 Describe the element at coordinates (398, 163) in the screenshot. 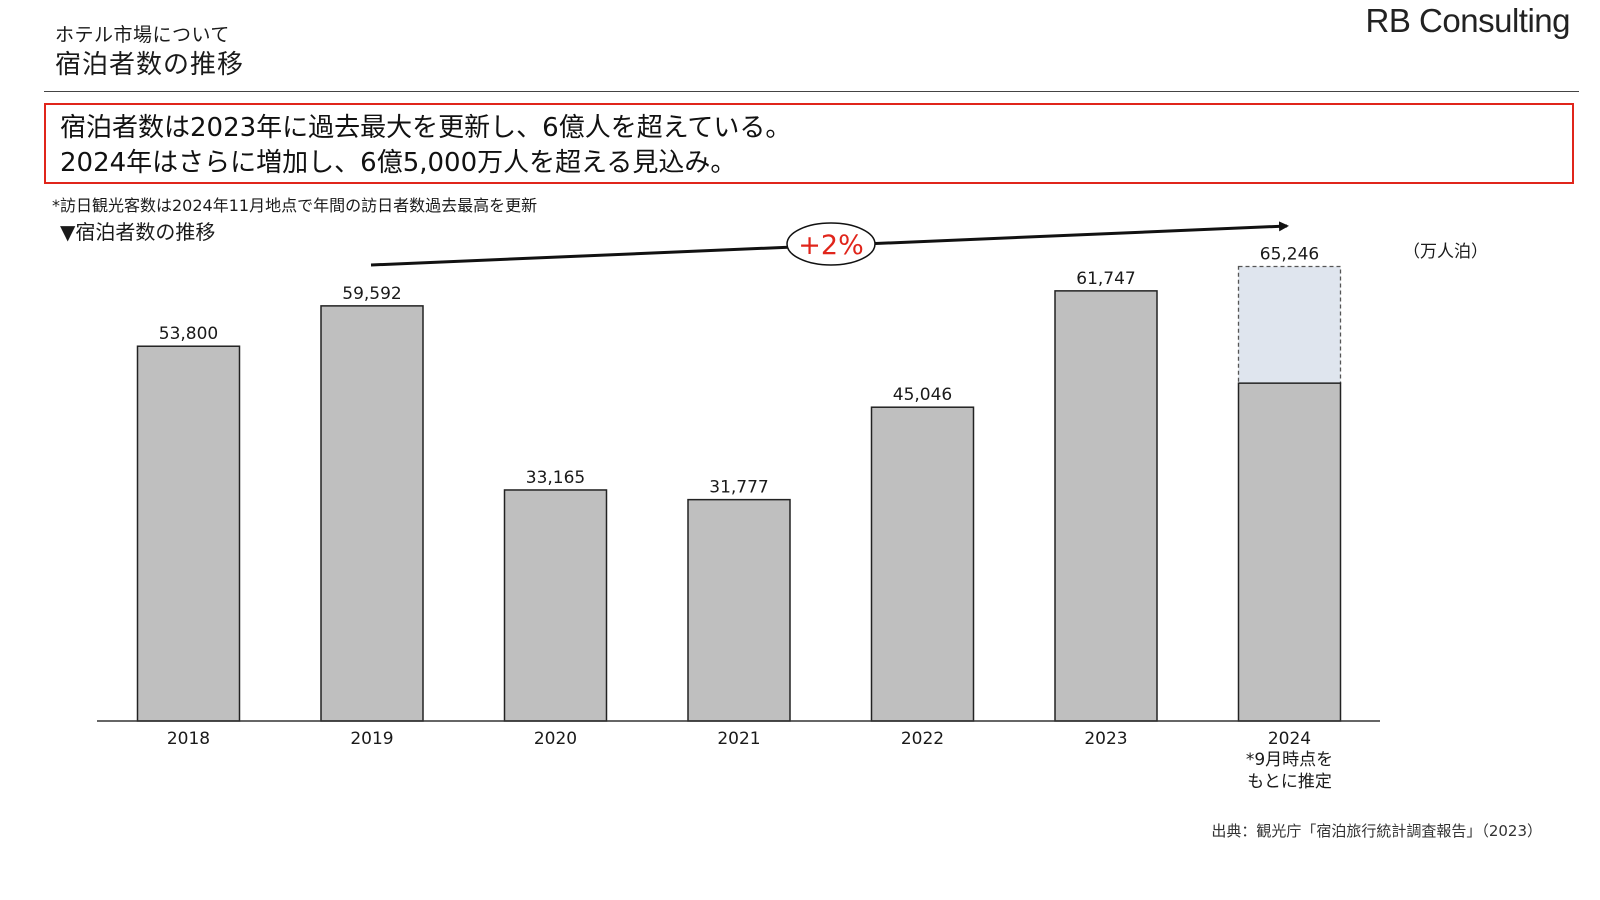

I see `summary-line-2: 2024年はさらに増加し、6億5,000万人を超える見込み。` at that location.